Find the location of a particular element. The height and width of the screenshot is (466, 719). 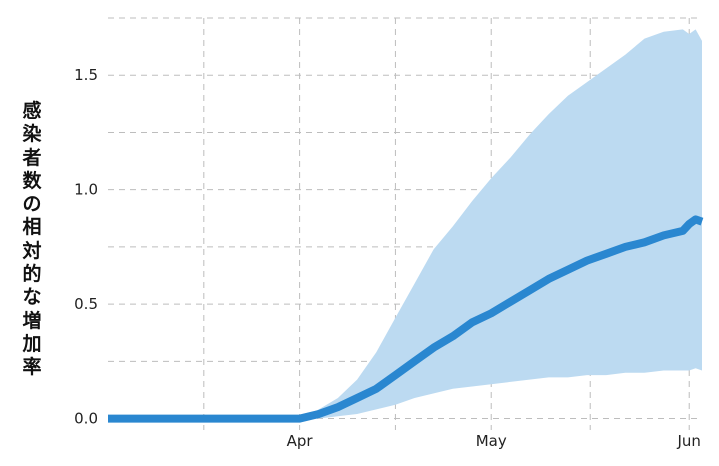

x-tick-labels: Apr May Jun is located at coordinates (494, 441).